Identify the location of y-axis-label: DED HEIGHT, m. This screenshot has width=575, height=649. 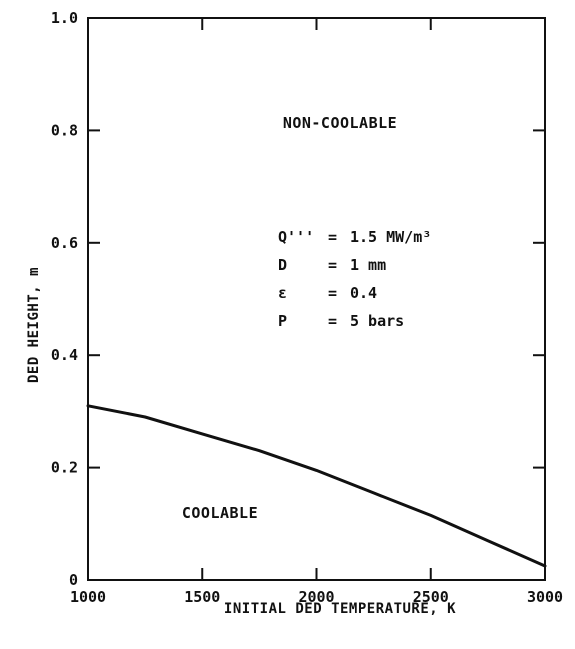
(34, 325).